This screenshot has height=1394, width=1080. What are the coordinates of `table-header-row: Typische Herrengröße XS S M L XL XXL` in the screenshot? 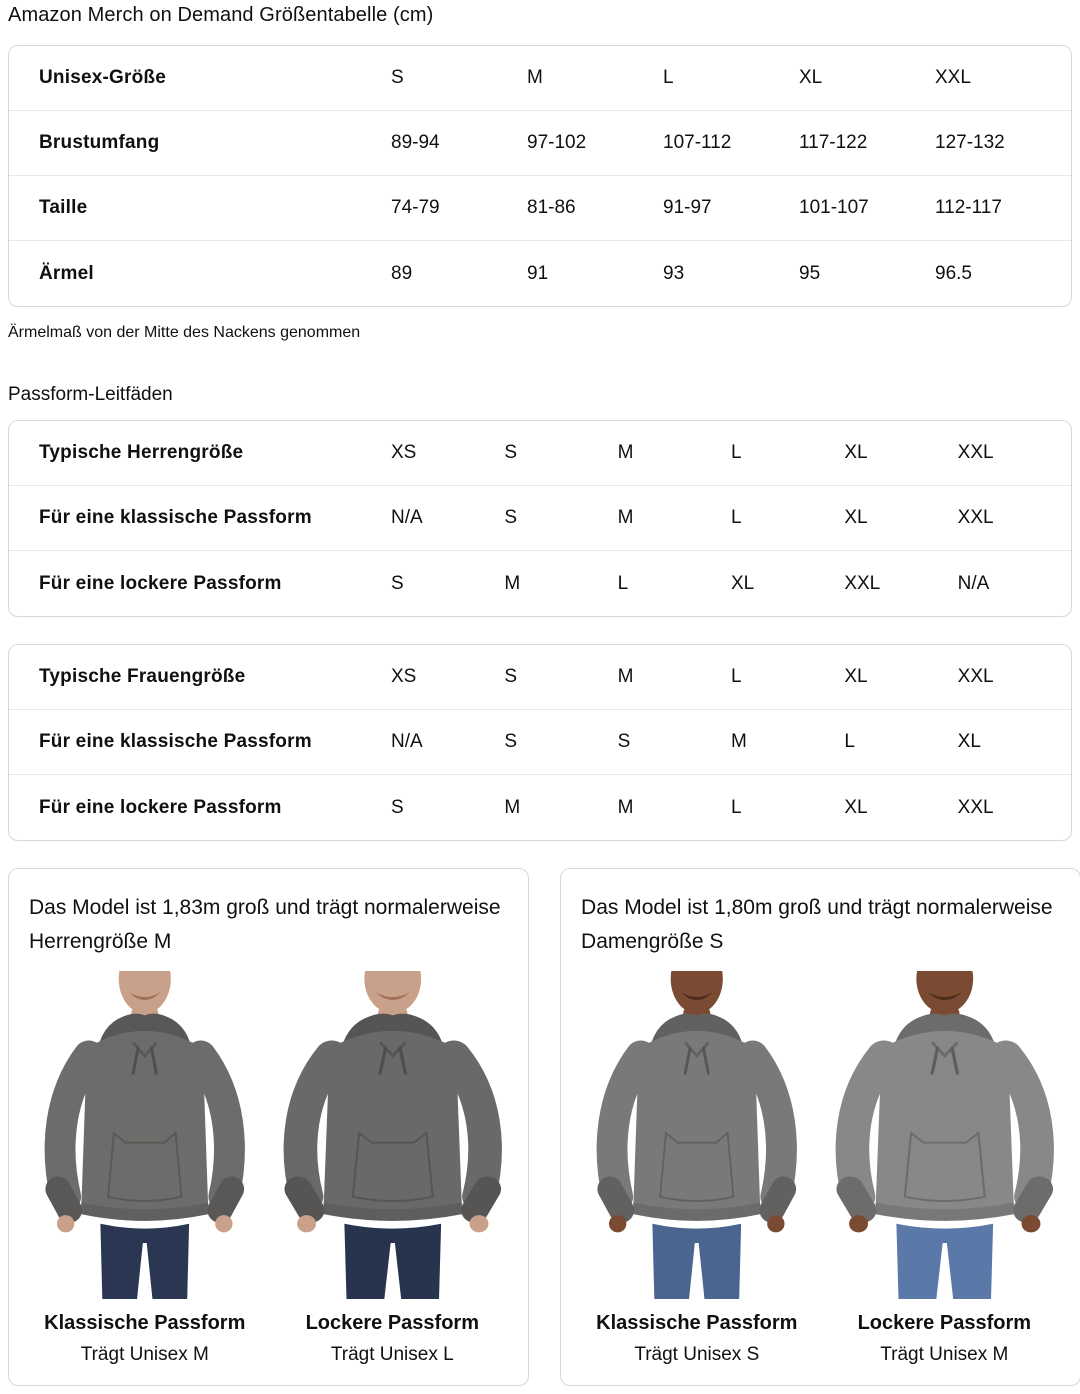 It's located at (540, 453).